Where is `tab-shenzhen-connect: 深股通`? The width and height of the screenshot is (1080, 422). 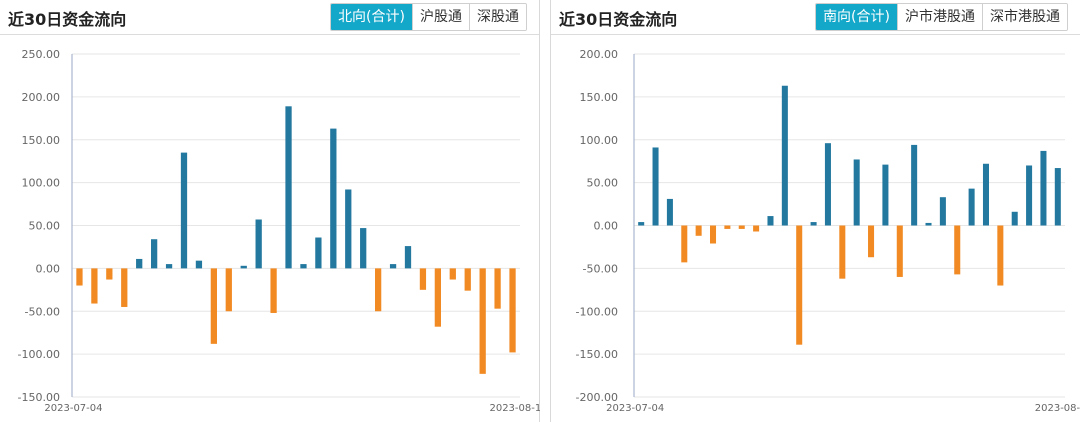
tab-shenzhen-connect: 深股通 is located at coordinates (497, 17).